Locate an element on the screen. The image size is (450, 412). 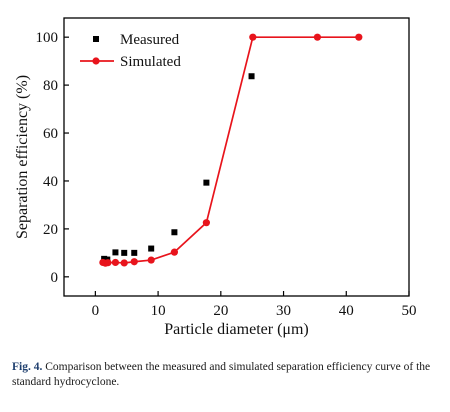
y-axis-ticks: 0 20 40 60 80 100 is located at coordinates (52, 158).